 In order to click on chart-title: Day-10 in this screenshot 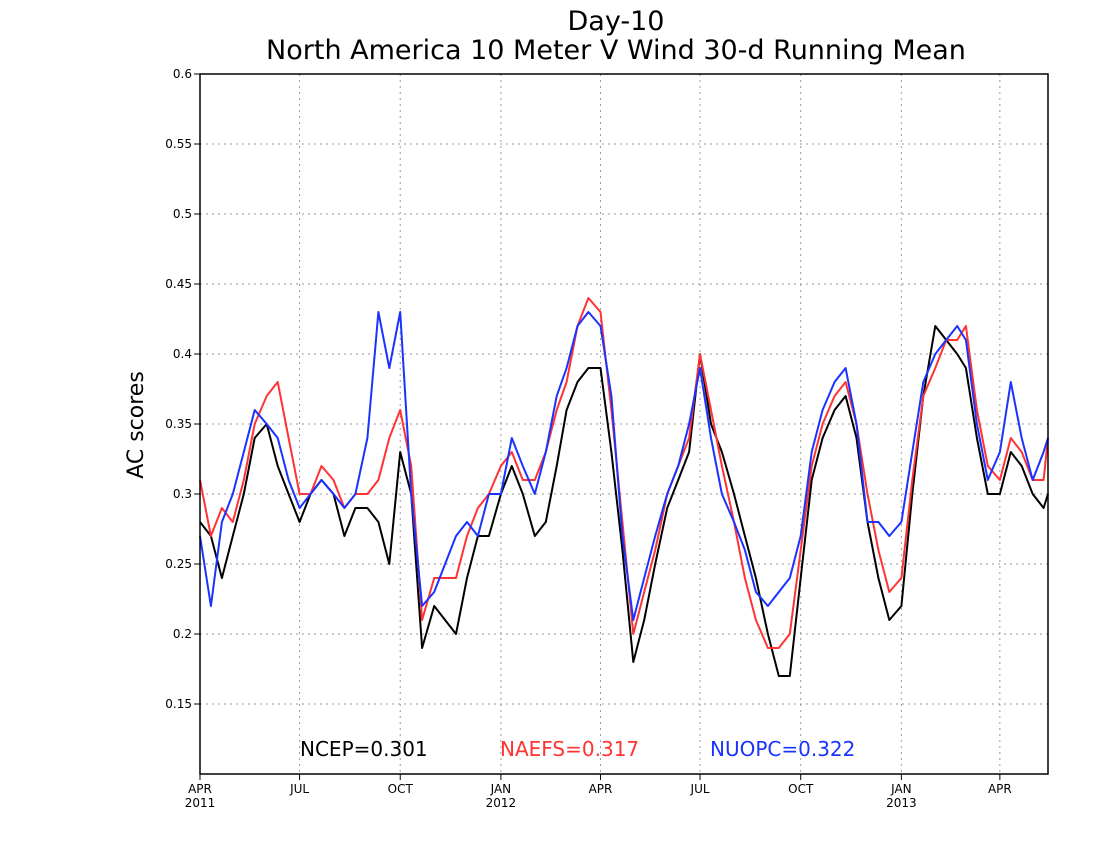, I will do `click(616, 21)`.